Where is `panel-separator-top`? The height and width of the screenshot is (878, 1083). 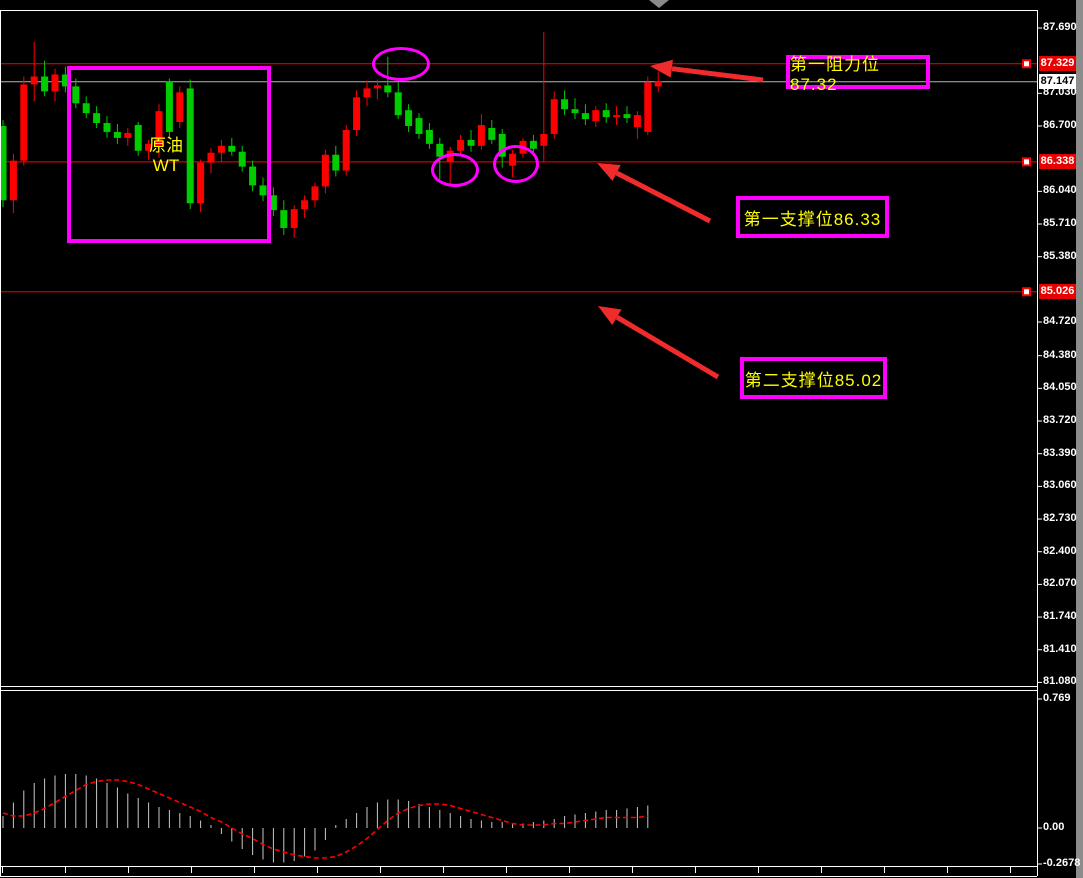 panel-separator-top is located at coordinates (518, 686).